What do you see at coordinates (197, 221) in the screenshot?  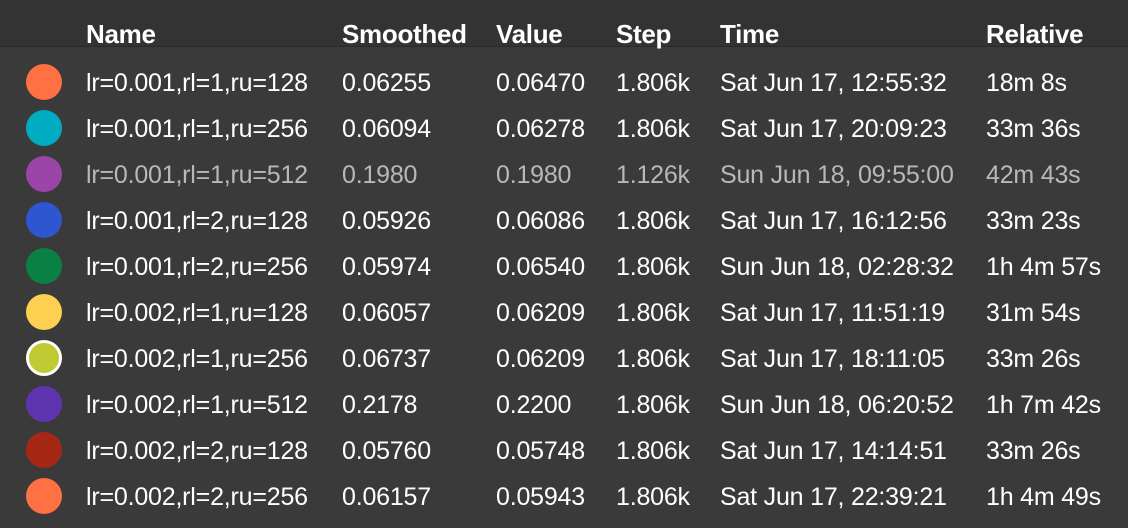 I see `run-name: lr=0.001,rl=2,ru=128` at bounding box center [197, 221].